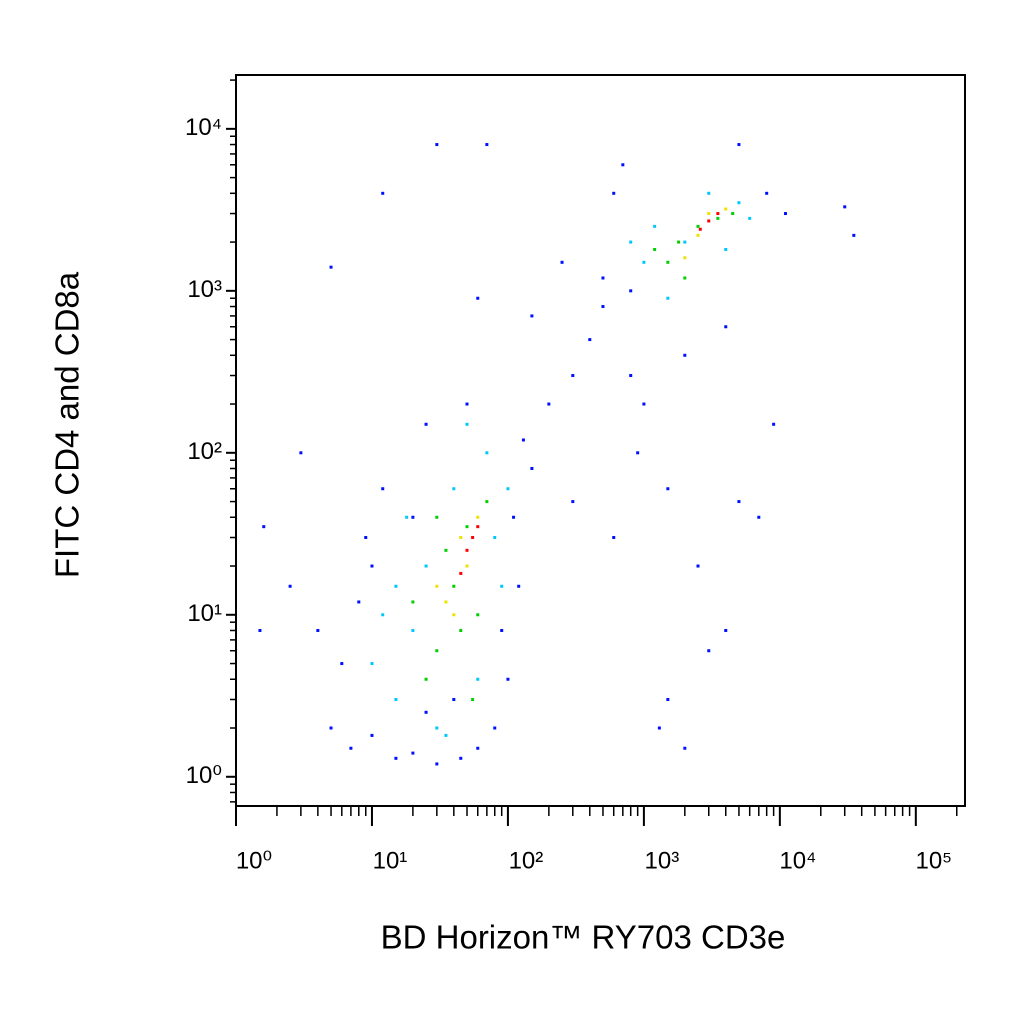 This screenshot has height=1024, width=1024. What do you see at coordinates (254, 860) in the screenshot?
I see `x-tick-label: 10⁰` at bounding box center [254, 860].